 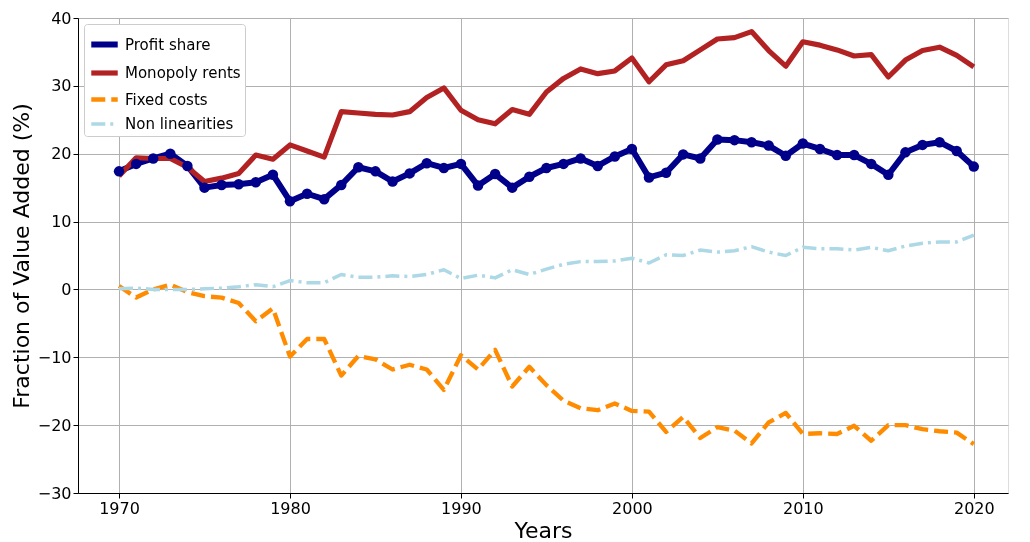 I want to click on line-series, so click(x=546, y=262).